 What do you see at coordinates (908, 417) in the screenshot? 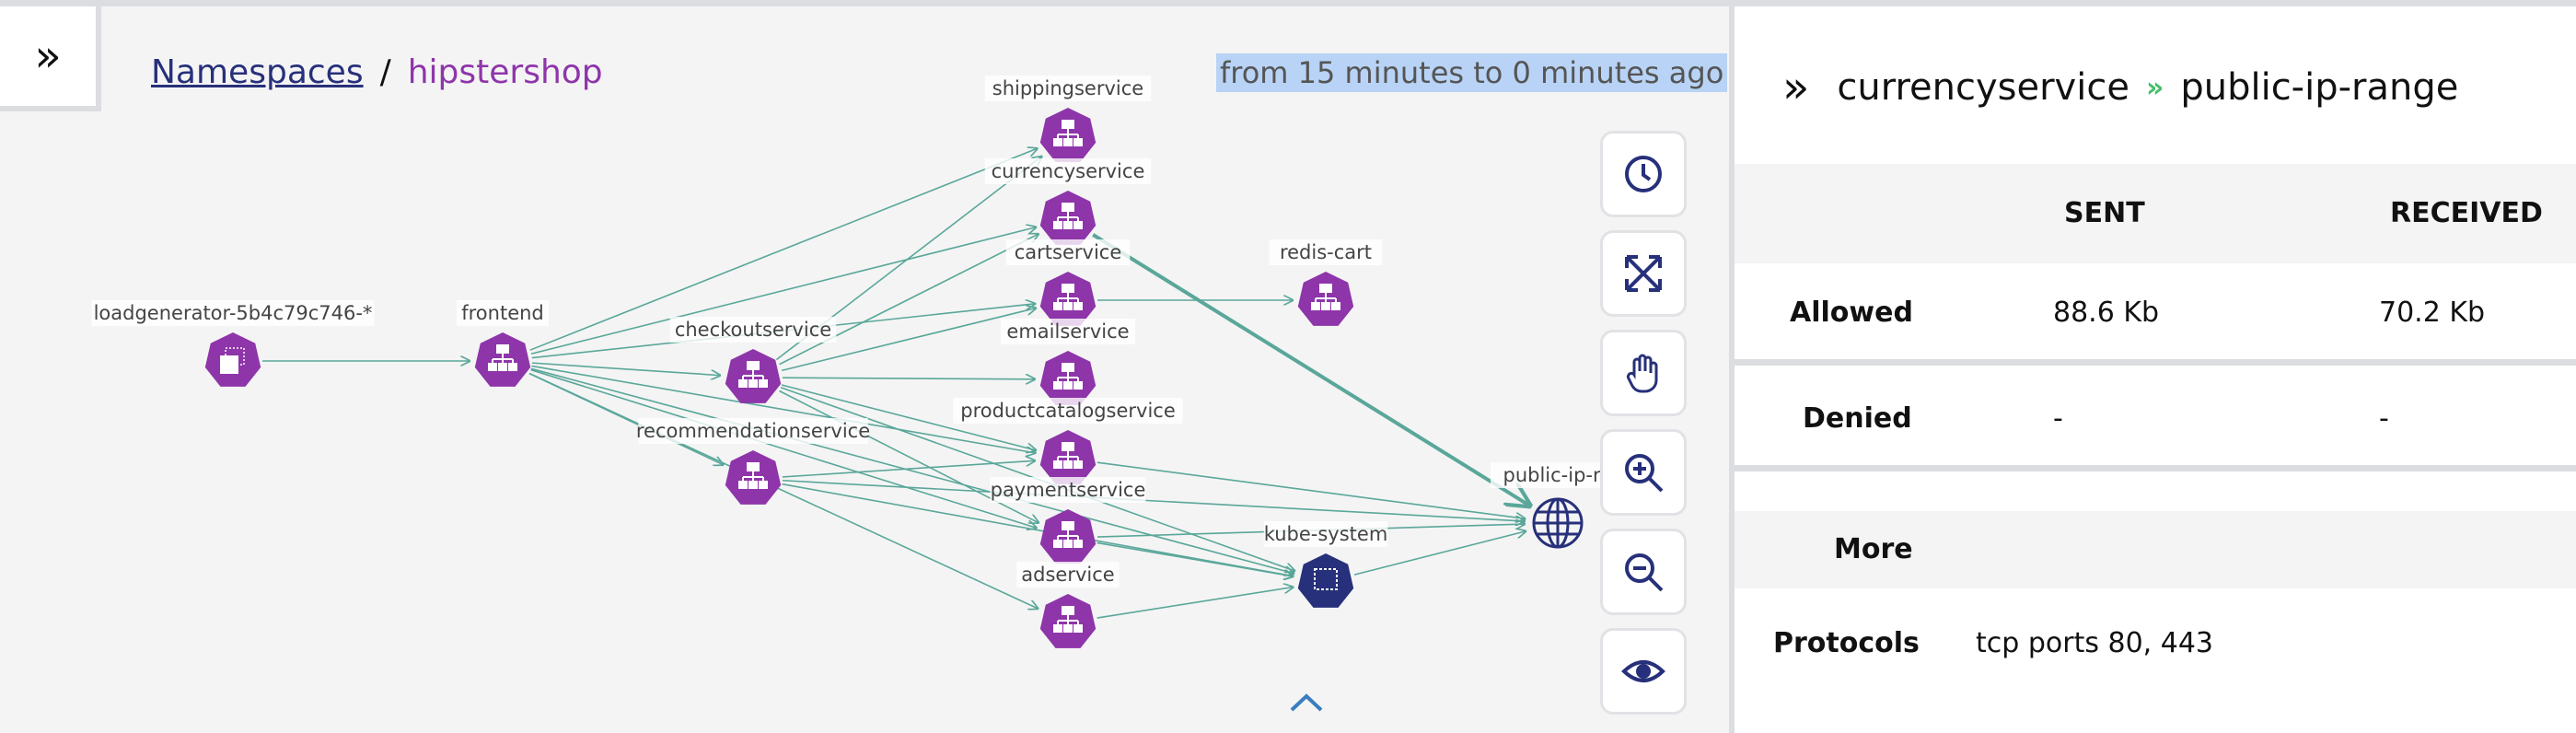
I see `edge-checkoutservice-to-productcatalogservice` at bounding box center [908, 417].